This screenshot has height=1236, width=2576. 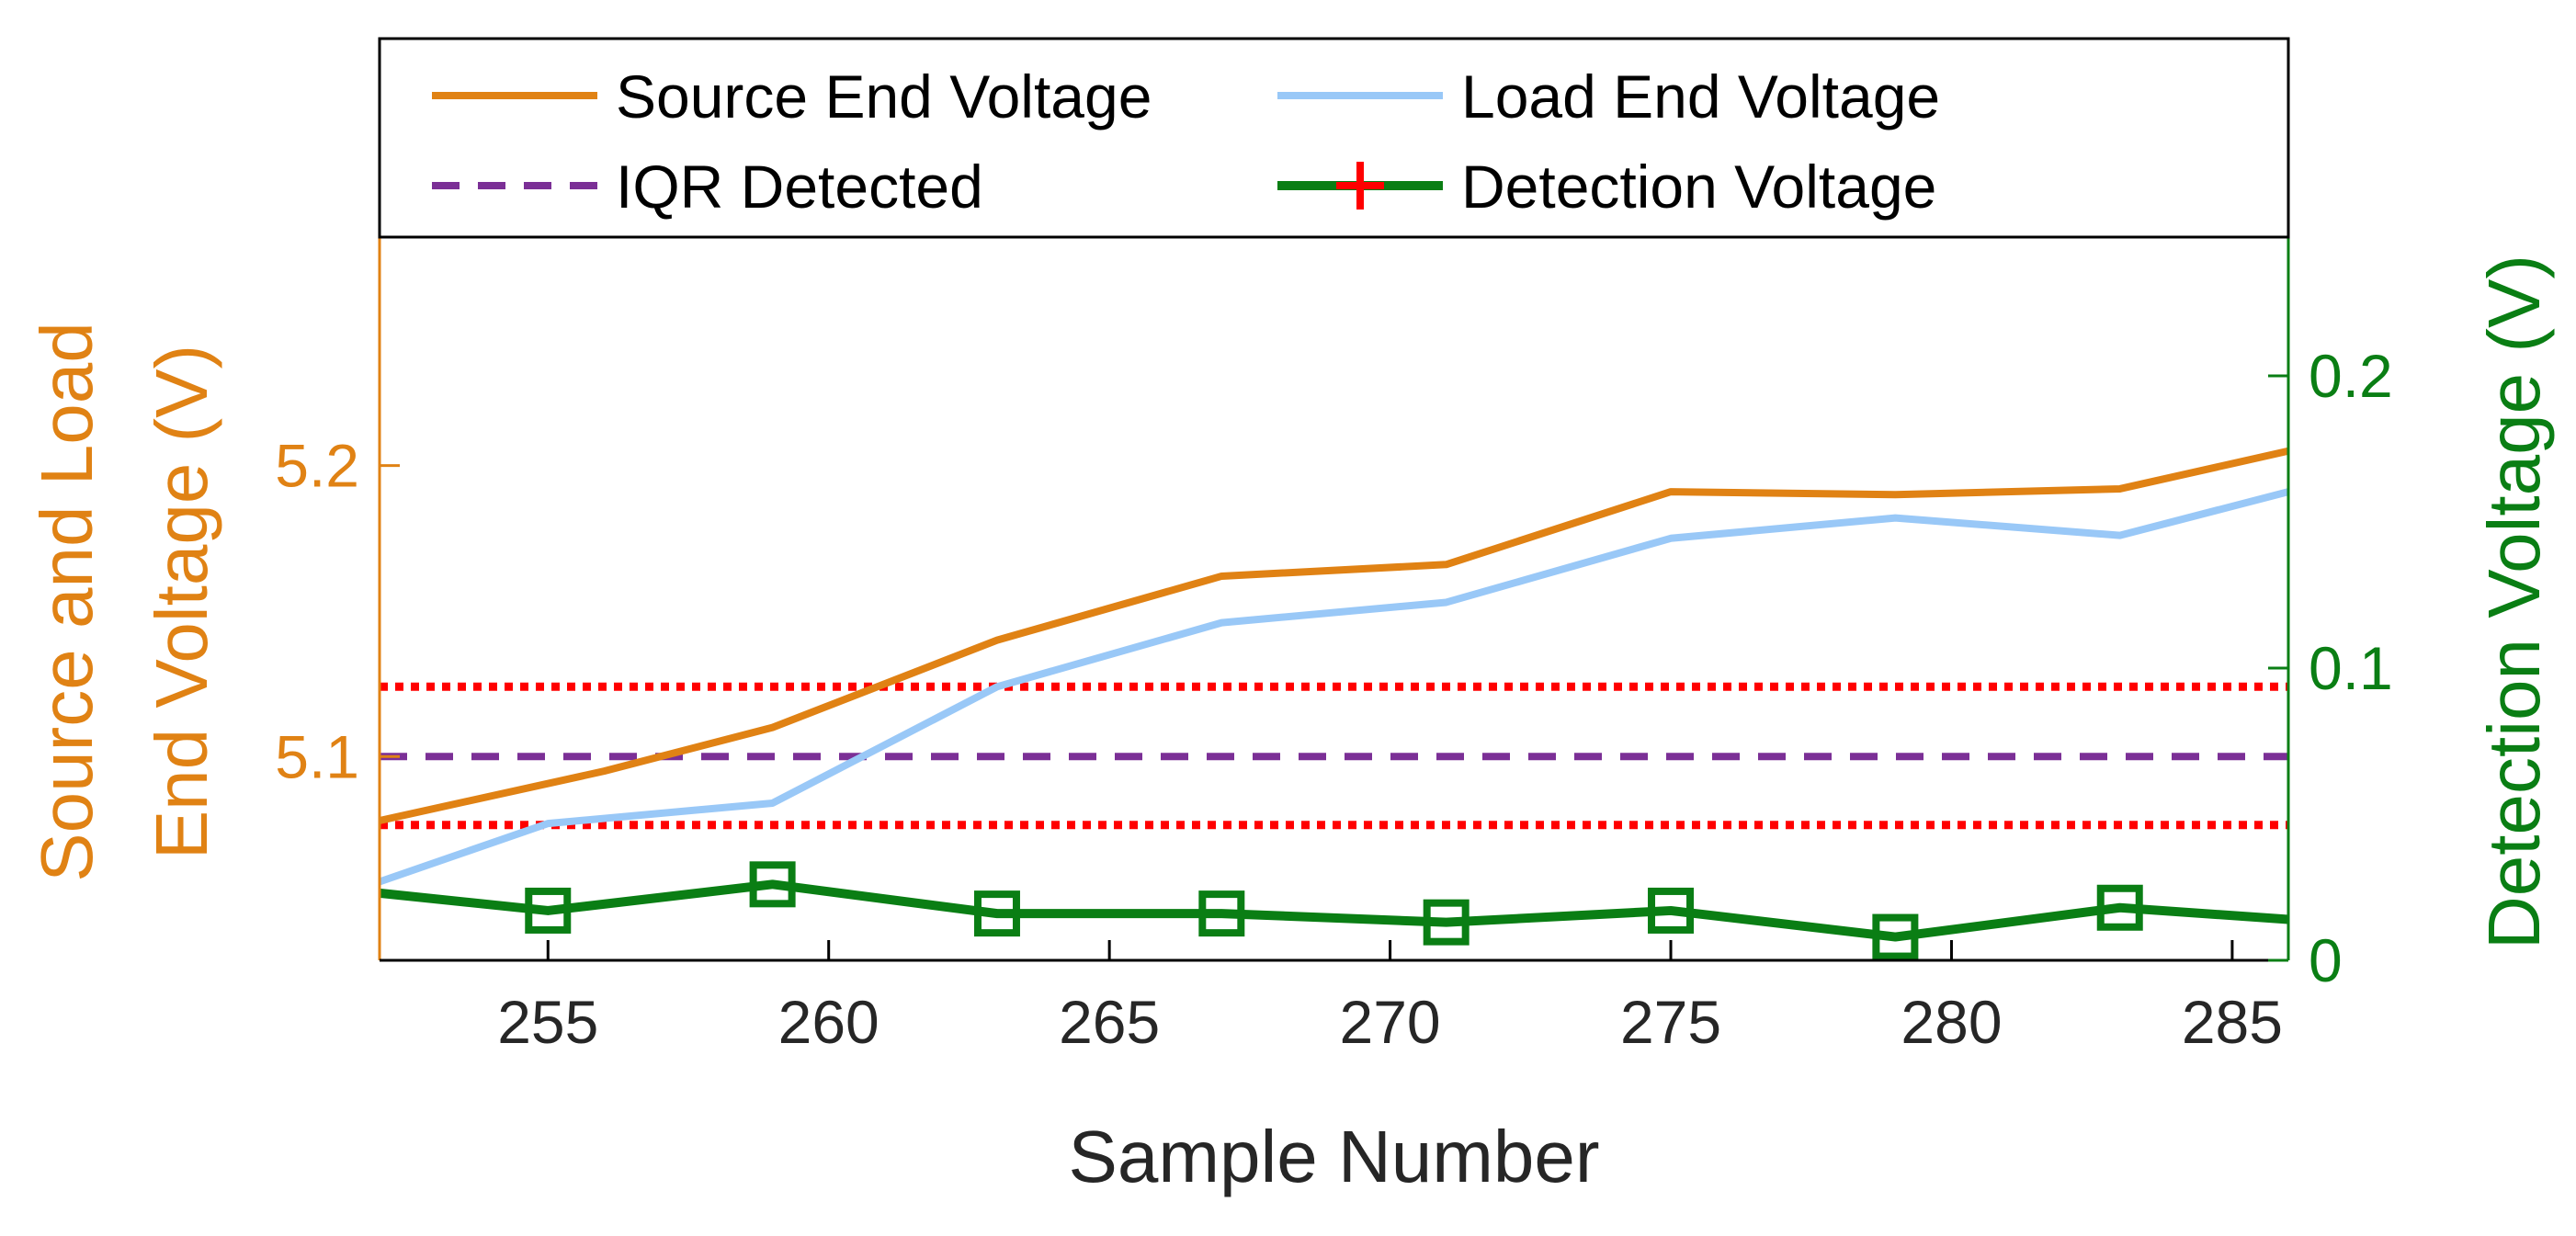 What do you see at coordinates (1334, 910) in the screenshot?
I see `detection-voltage-line` at bounding box center [1334, 910].